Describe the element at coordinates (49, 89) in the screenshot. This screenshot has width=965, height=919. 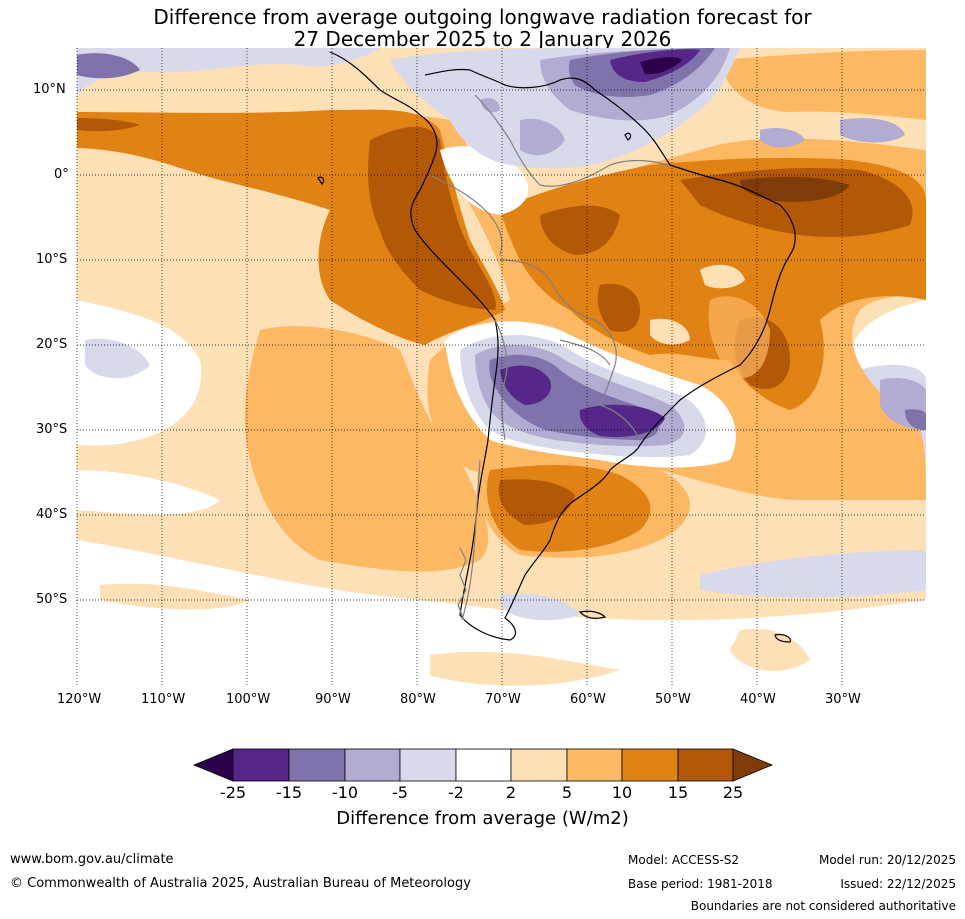
I see `lat-label-10n: 10°N` at that location.